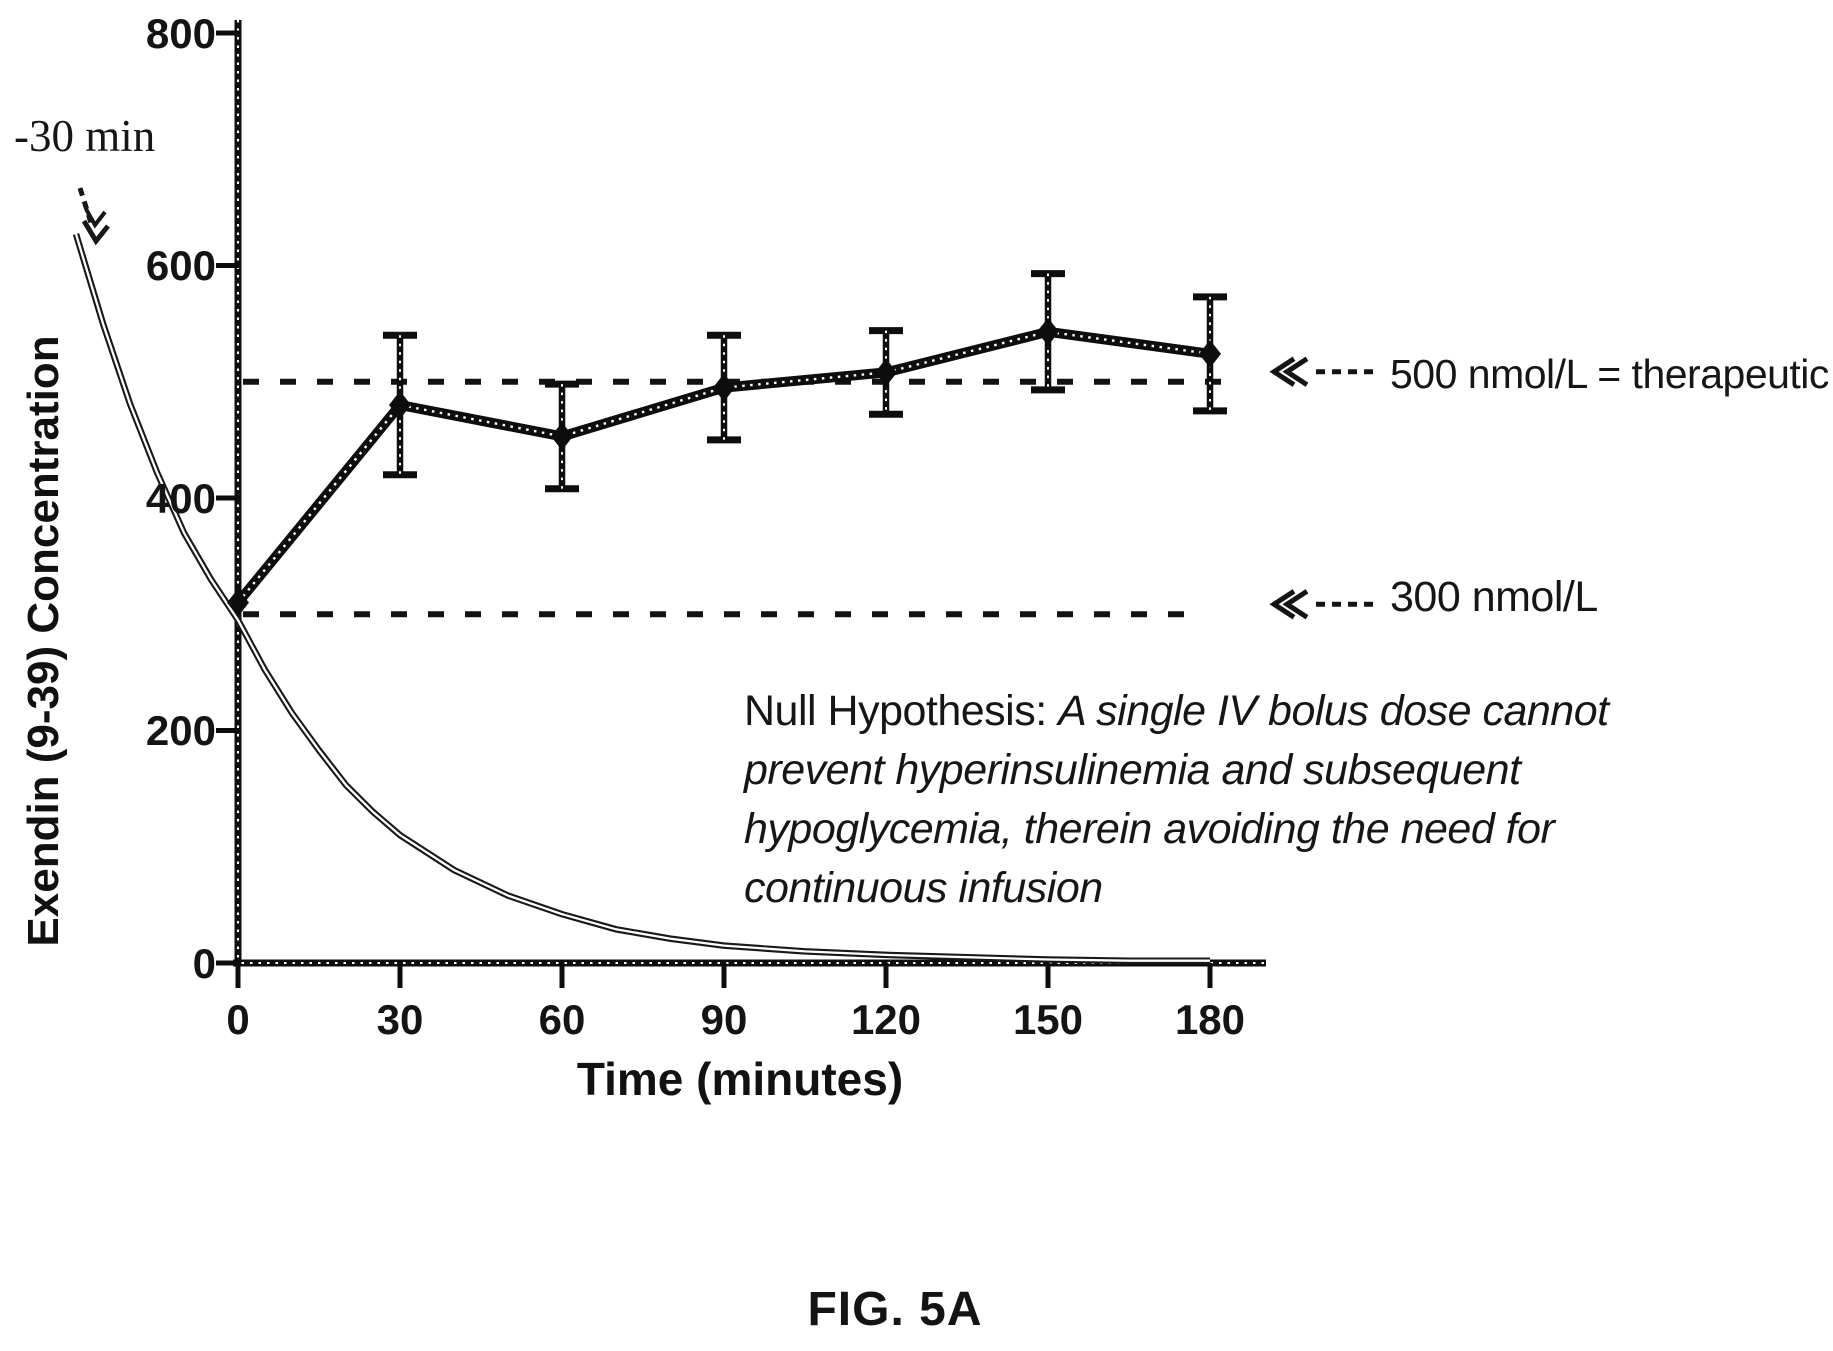 The height and width of the screenshot is (1351, 1833). What do you see at coordinates (180, 265) in the screenshot?
I see `y-tick-label: 600` at bounding box center [180, 265].